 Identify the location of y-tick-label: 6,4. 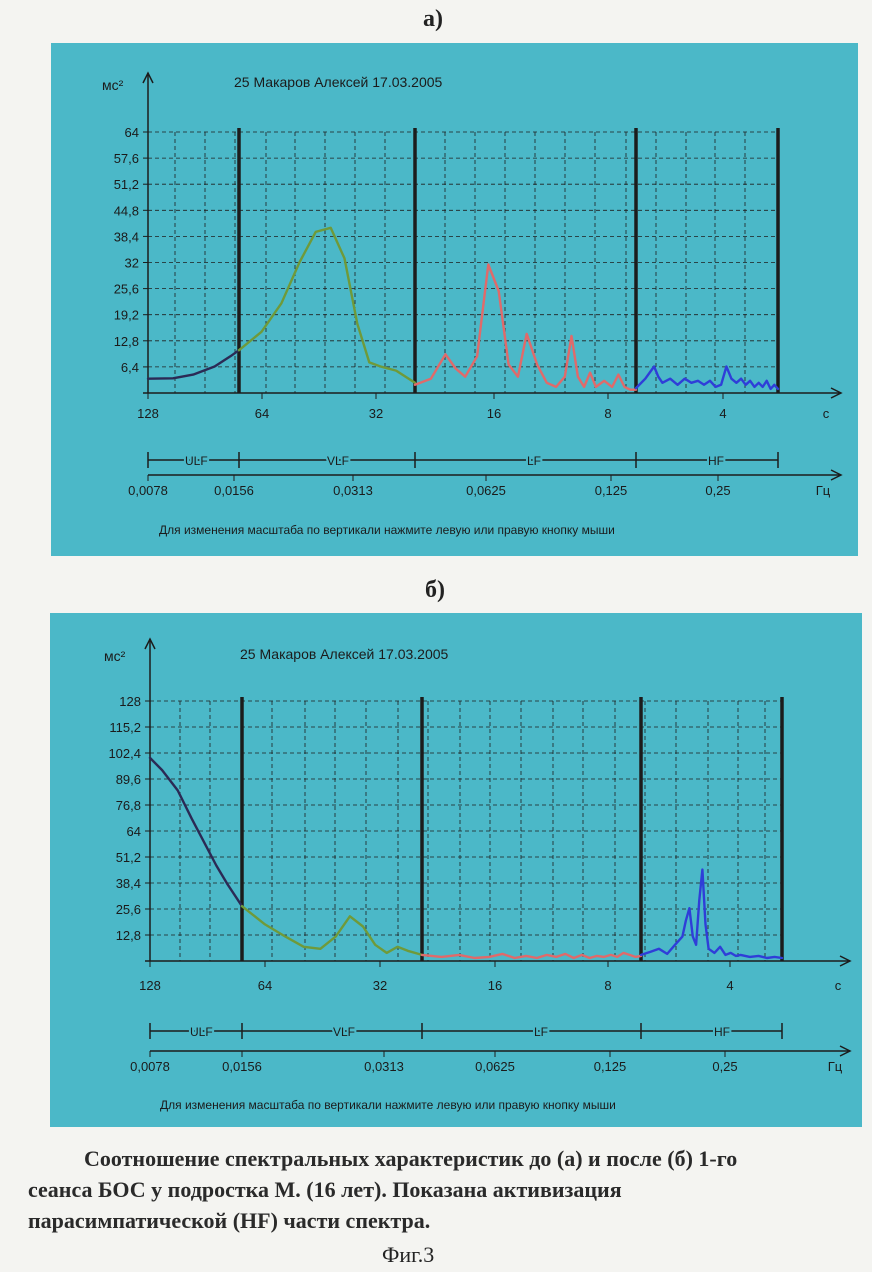
(130, 367).